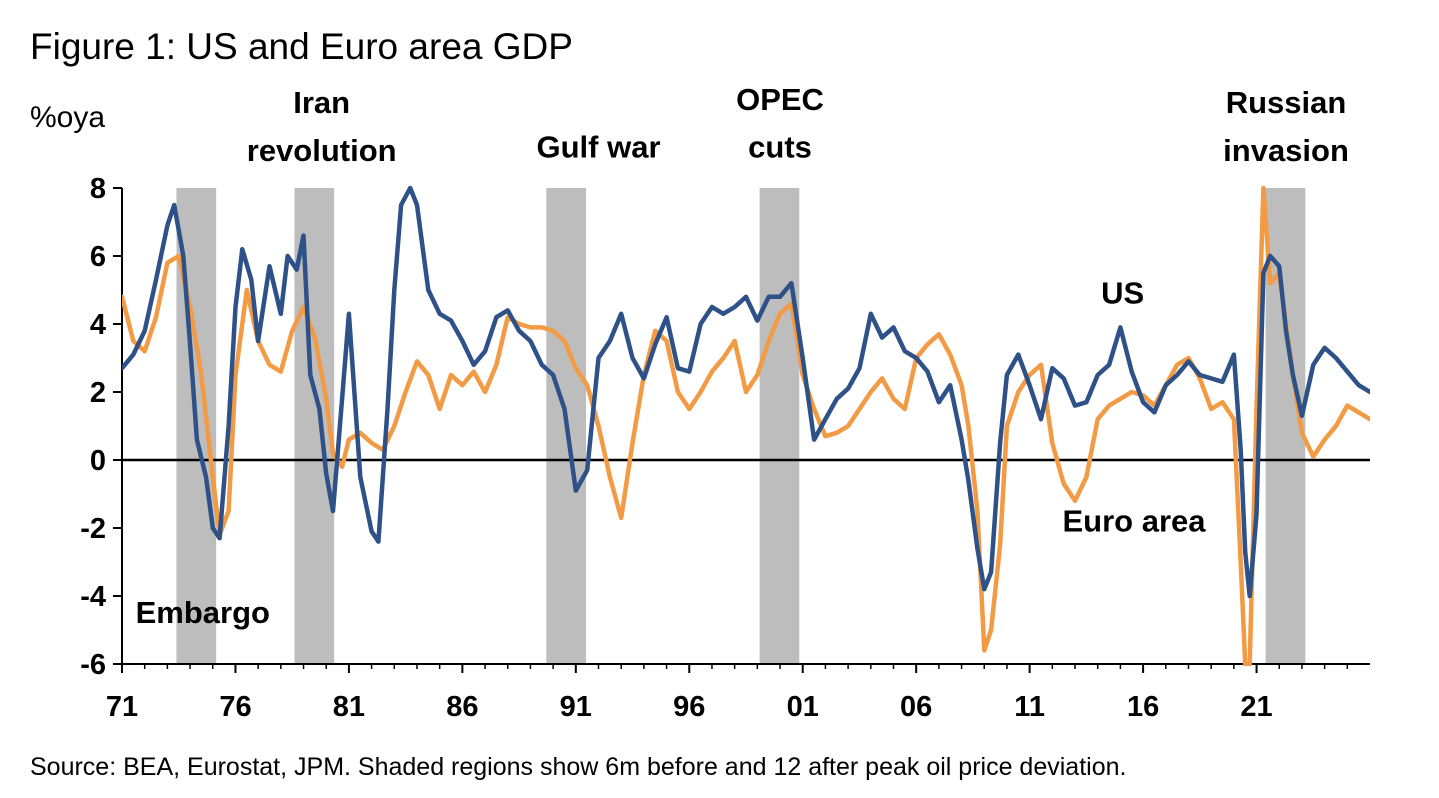 This screenshot has width=1439, height=798. What do you see at coordinates (235, 707) in the screenshot?
I see `x-tick-label: 76` at bounding box center [235, 707].